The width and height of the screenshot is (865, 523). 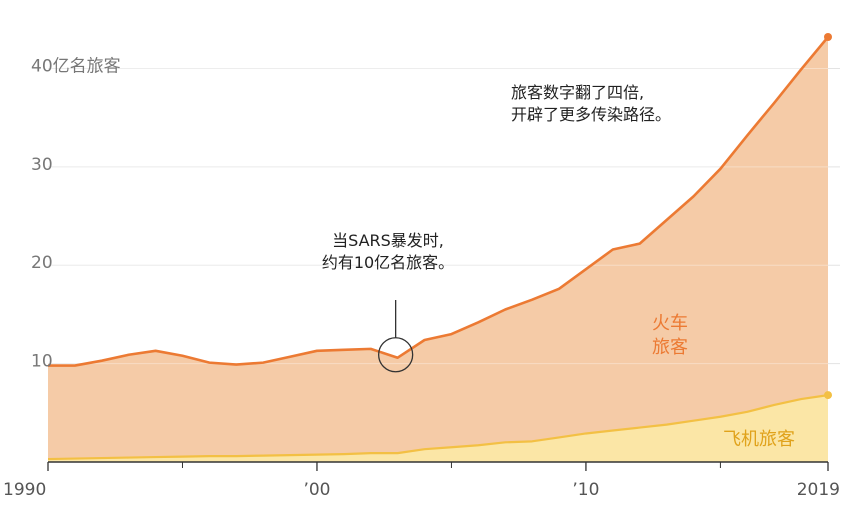 What do you see at coordinates (388, 251) in the screenshot?
I see `annotation-text-sars: 当SARS暴发时,约有10亿名旅客。` at bounding box center [388, 251].